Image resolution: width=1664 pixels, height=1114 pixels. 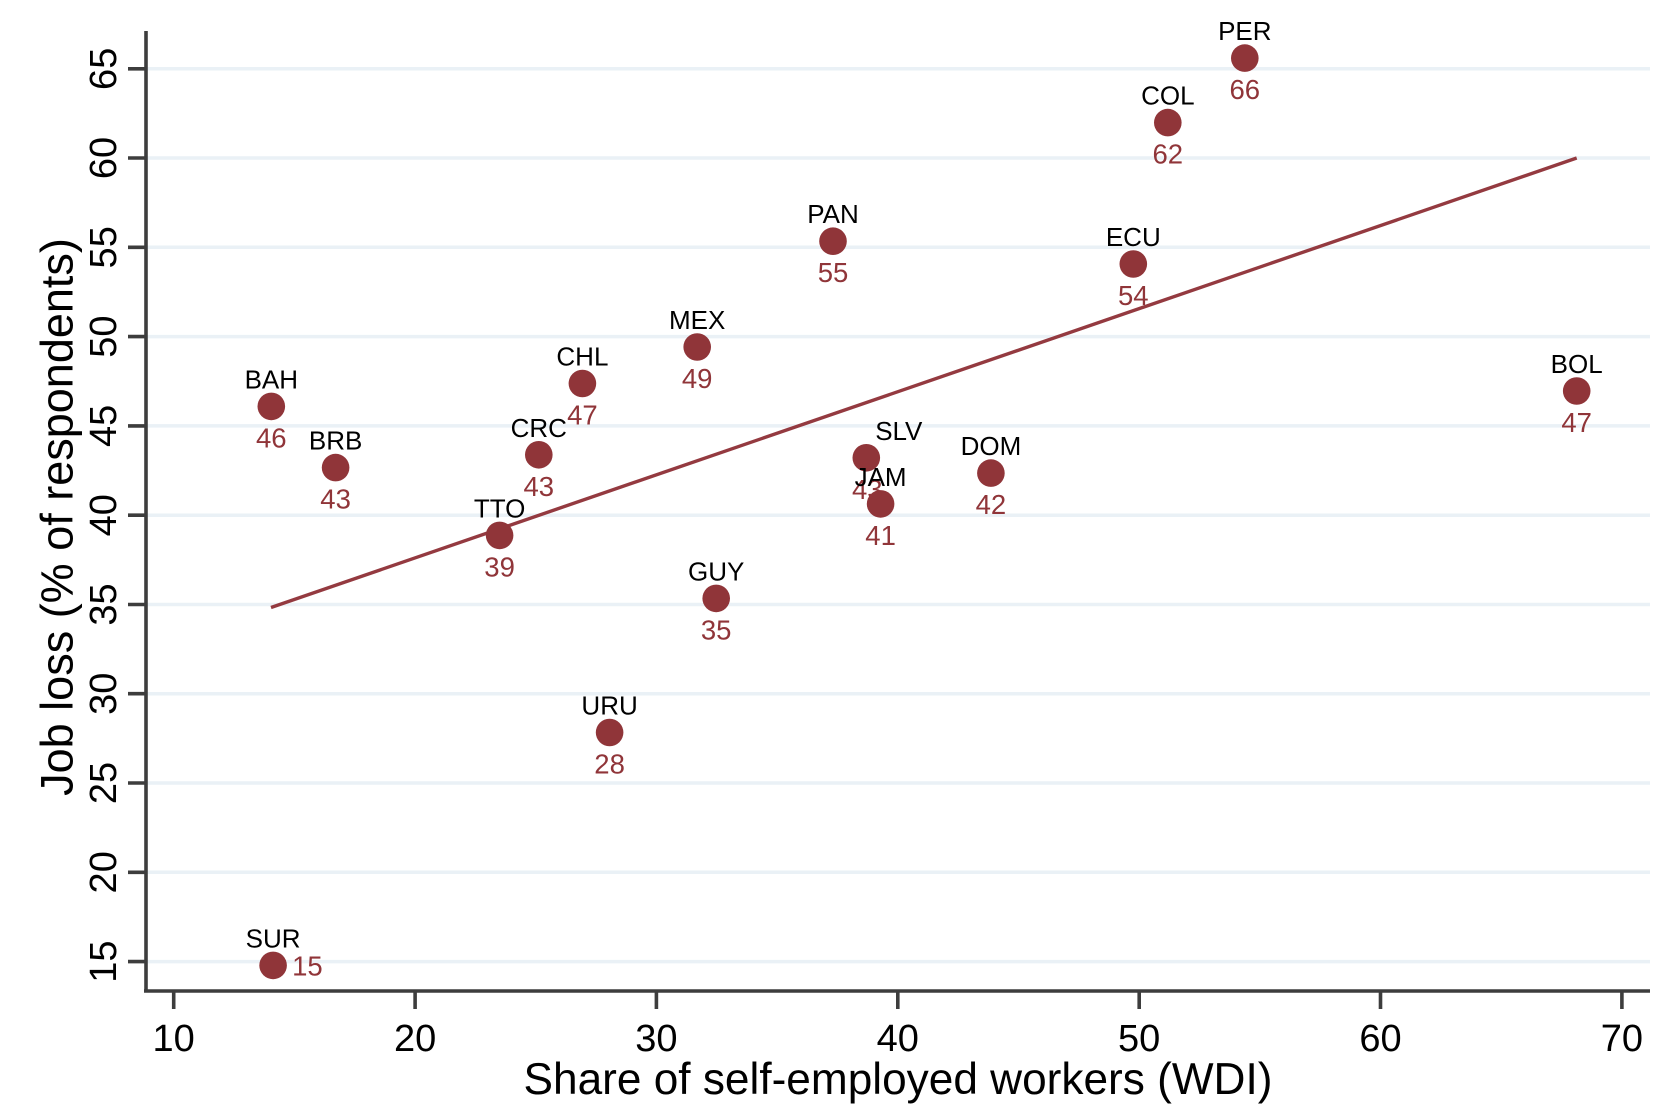 What do you see at coordinates (697, 320) in the screenshot?
I see `svg-text: MEX` at bounding box center [697, 320].